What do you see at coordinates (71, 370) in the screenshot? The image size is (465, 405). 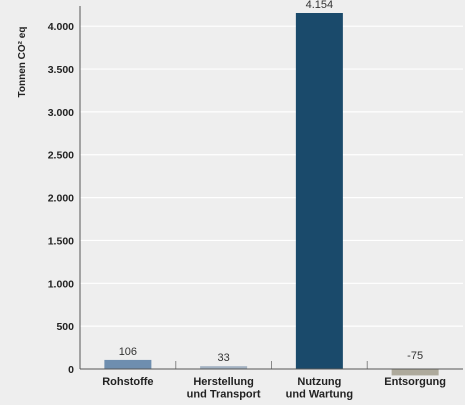 I see `y-tick-label: 0` at bounding box center [71, 370].